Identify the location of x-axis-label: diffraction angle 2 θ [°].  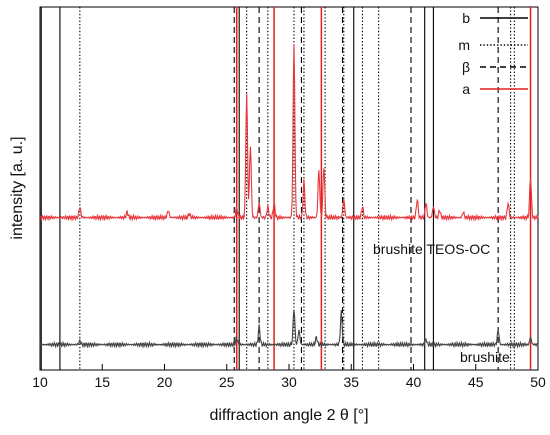
(288, 415).